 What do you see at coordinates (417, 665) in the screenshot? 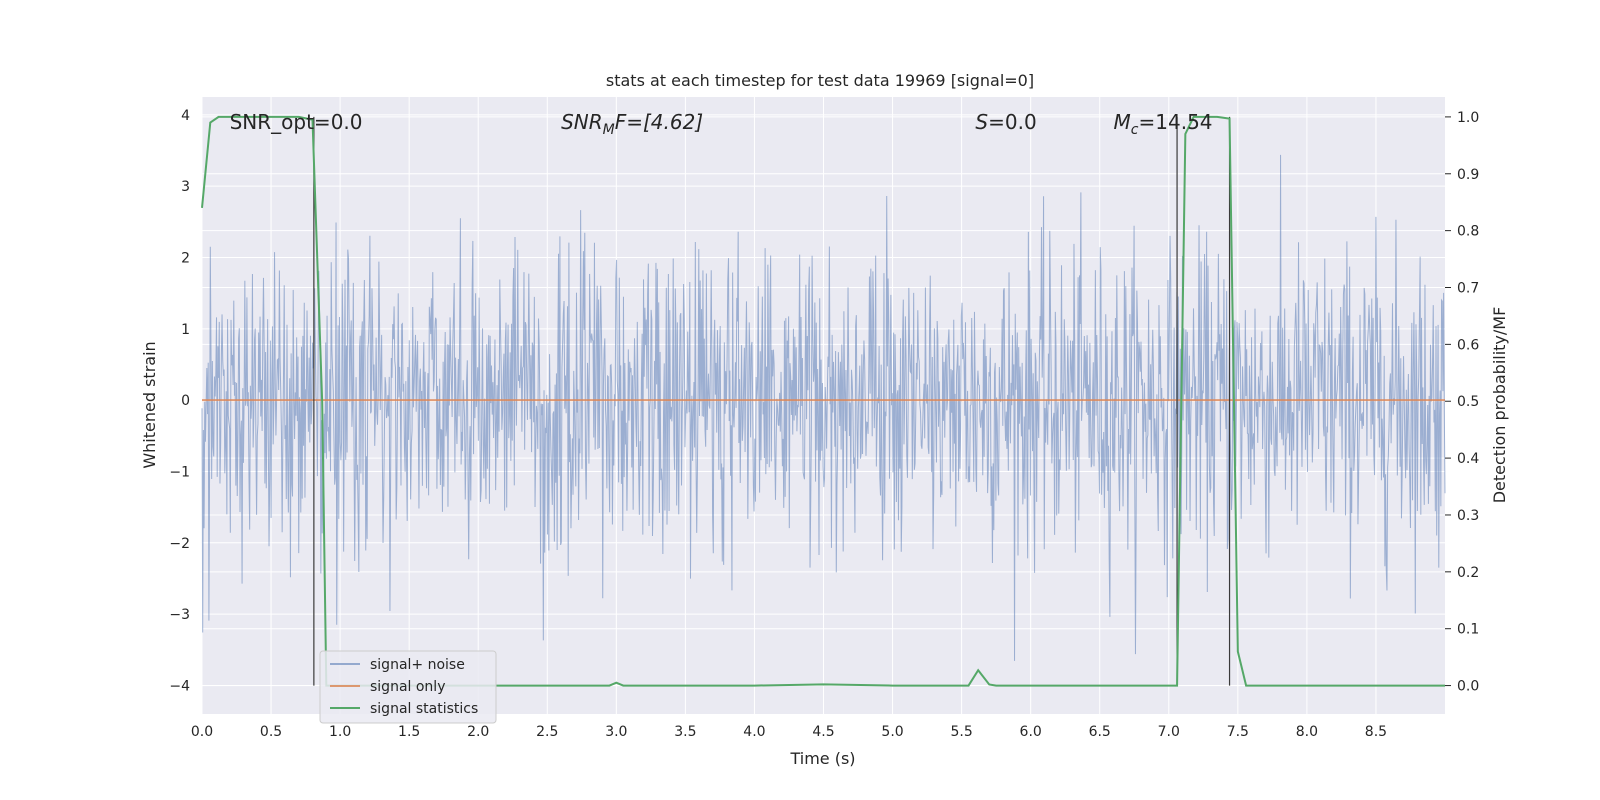
I see `legend-label-signal-plus-noise: signal+ noise` at bounding box center [417, 665].